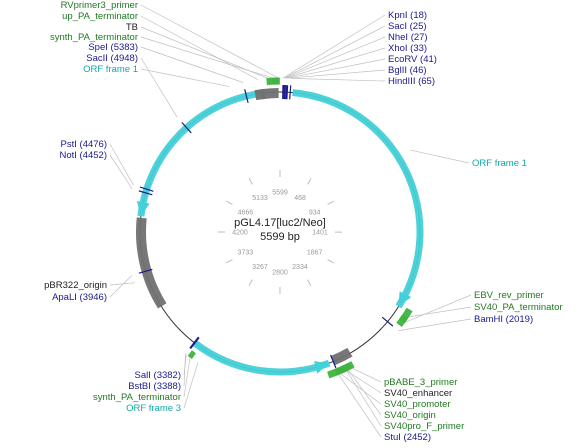  Describe the element at coordinates (407, 48) in the screenshot. I see `xhoi-33-label: XhoI (33)` at that location.